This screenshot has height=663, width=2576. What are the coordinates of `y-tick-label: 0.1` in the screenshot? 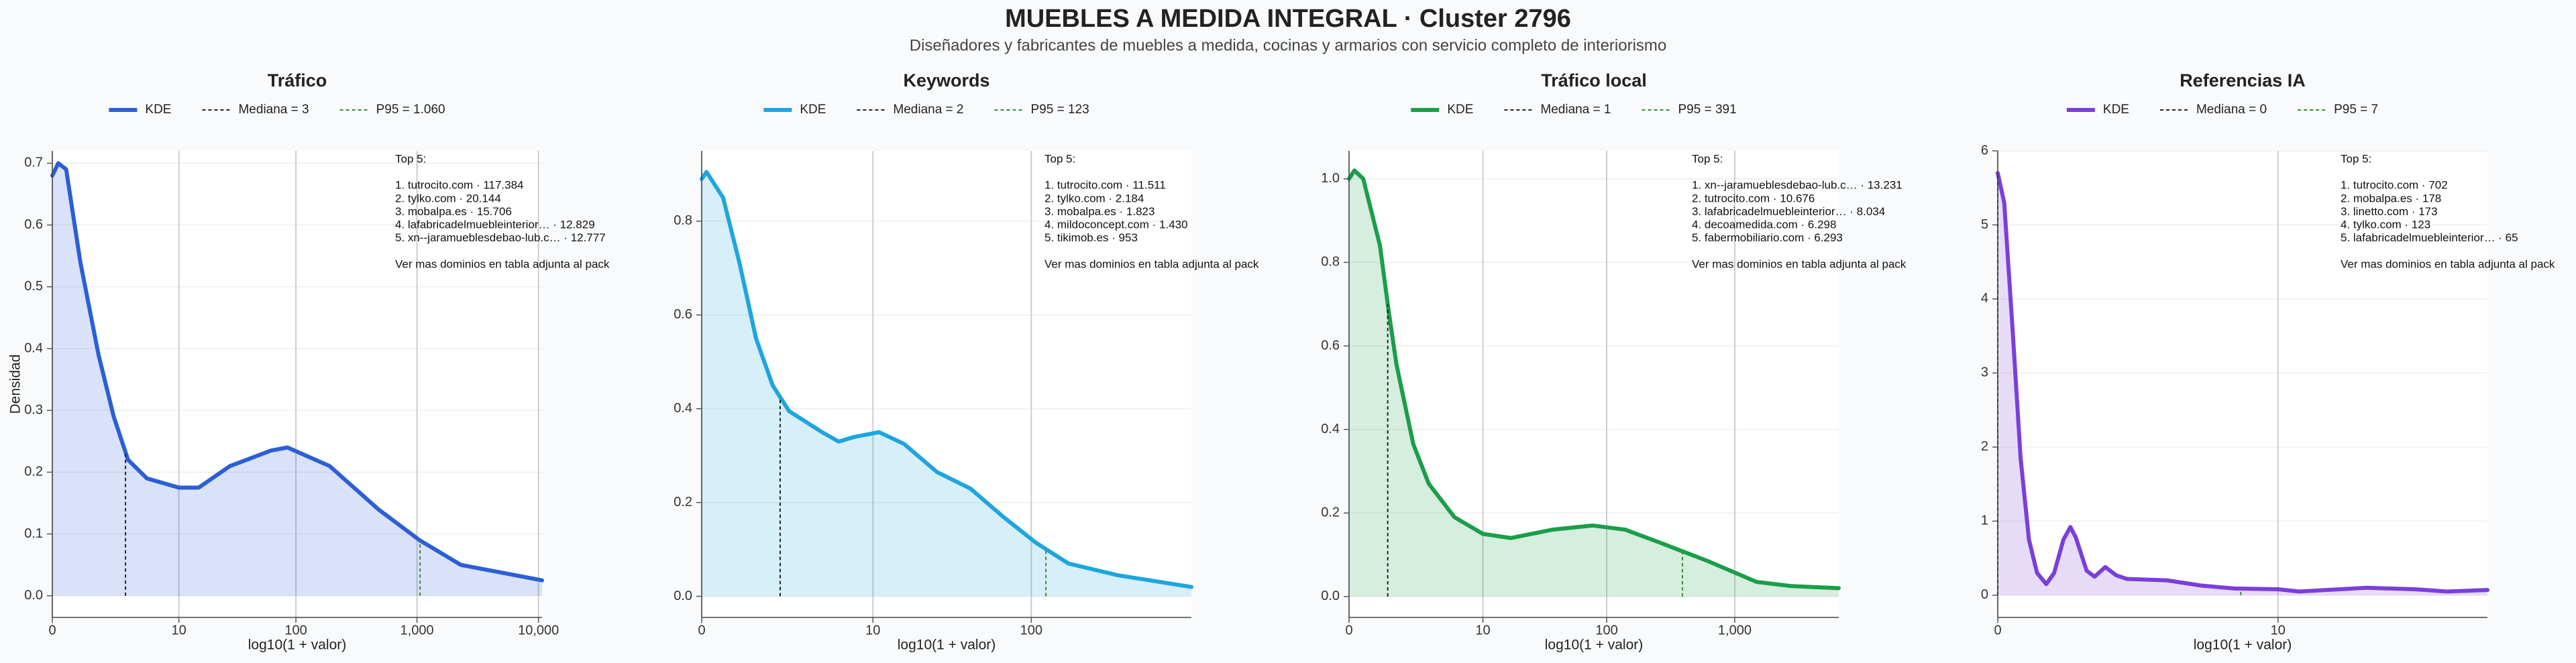 It's located at (33, 533).